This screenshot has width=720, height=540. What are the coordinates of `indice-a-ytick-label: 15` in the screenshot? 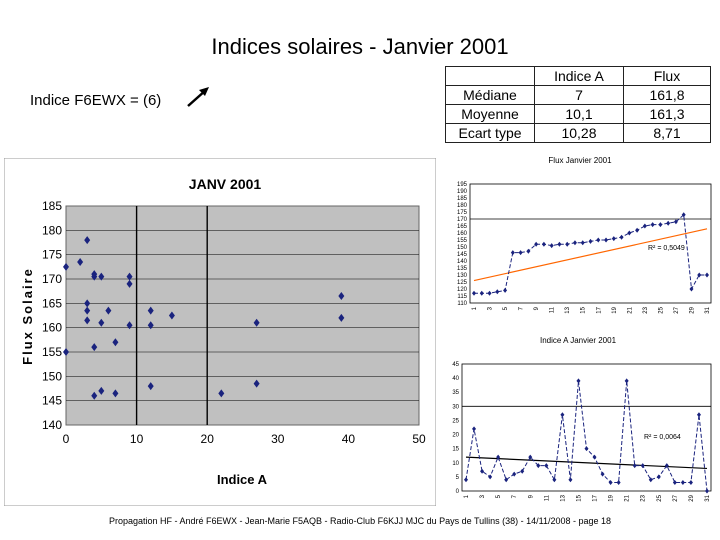 It's located at (455, 450).